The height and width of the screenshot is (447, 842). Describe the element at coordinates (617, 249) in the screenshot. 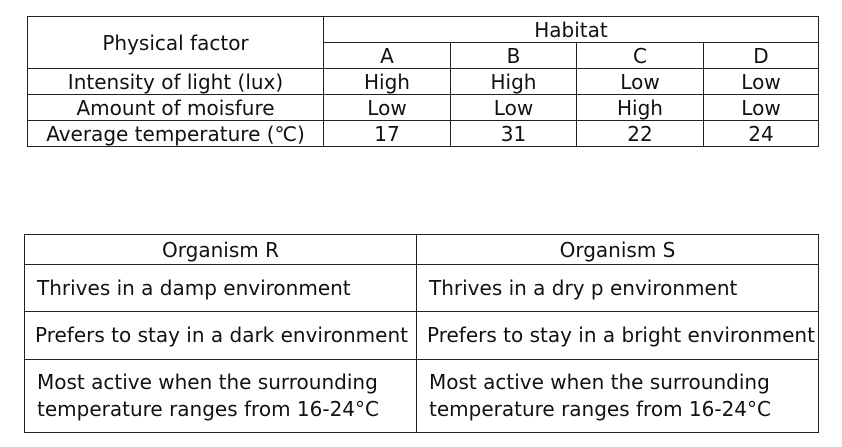

I see `organism-s-header: Organism S` at that location.